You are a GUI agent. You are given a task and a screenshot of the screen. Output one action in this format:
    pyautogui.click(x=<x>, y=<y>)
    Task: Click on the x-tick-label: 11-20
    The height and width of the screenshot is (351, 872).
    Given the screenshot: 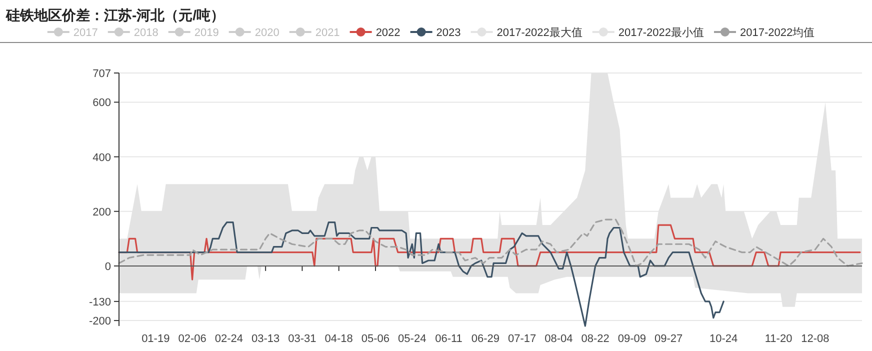 What is the action you would take?
    pyautogui.click(x=778, y=339)
    